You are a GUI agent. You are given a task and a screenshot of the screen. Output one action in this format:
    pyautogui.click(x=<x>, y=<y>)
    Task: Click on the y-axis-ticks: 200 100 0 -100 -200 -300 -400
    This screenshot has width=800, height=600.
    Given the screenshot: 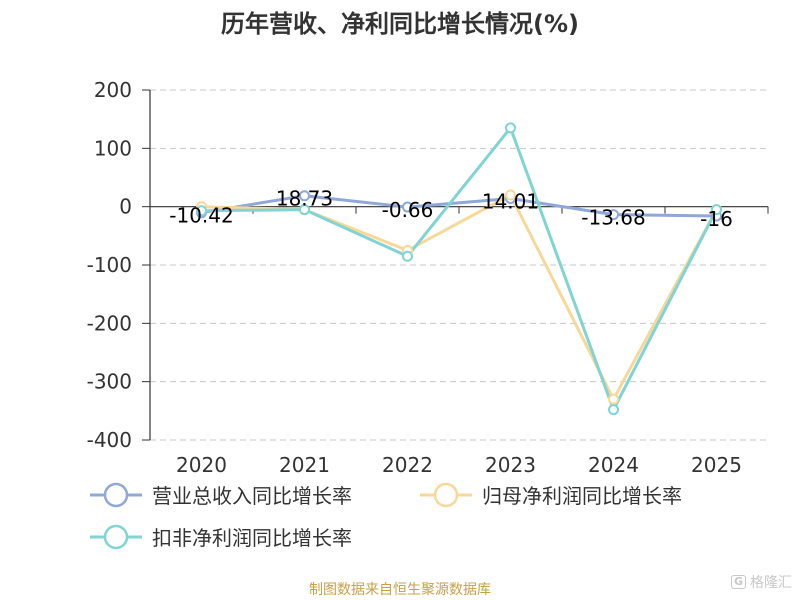 What is the action you would take?
    pyautogui.click(x=118, y=265)
    